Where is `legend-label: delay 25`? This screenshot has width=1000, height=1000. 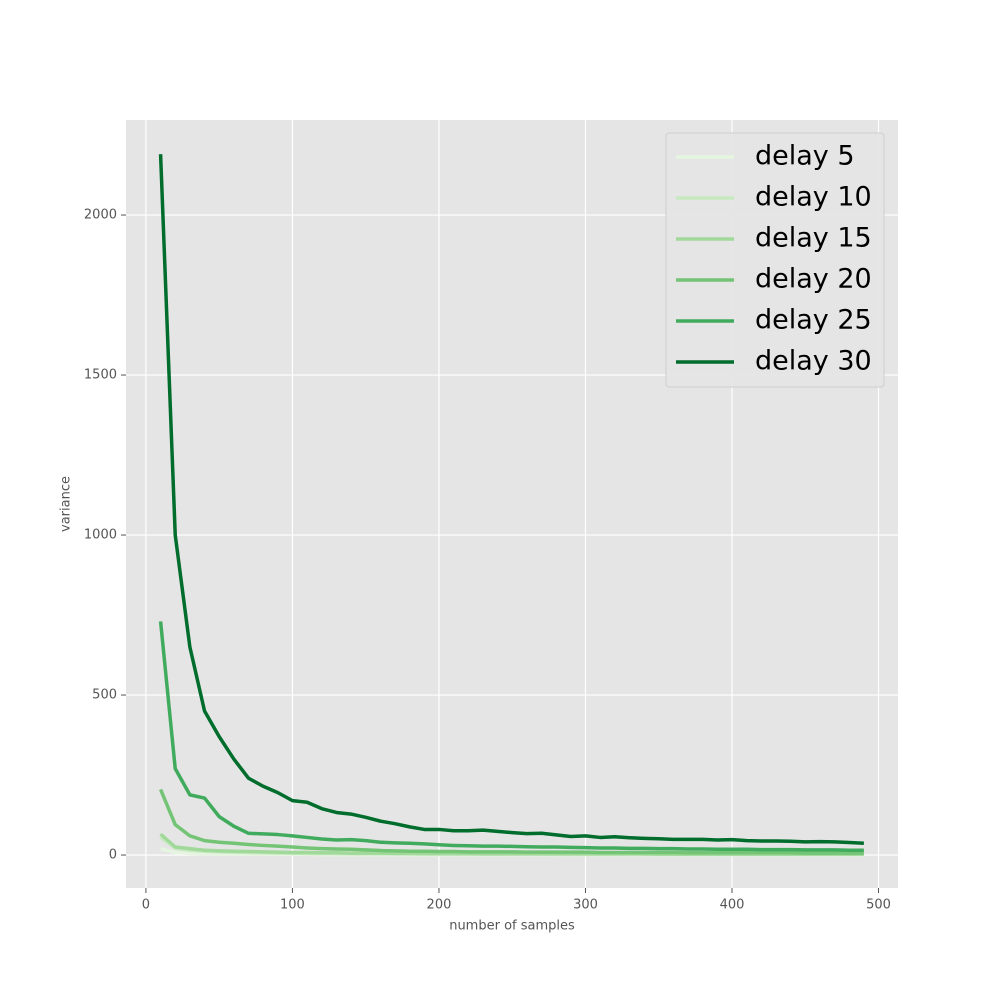
legend-label: delay 25 is located at coordinates (813, 320).